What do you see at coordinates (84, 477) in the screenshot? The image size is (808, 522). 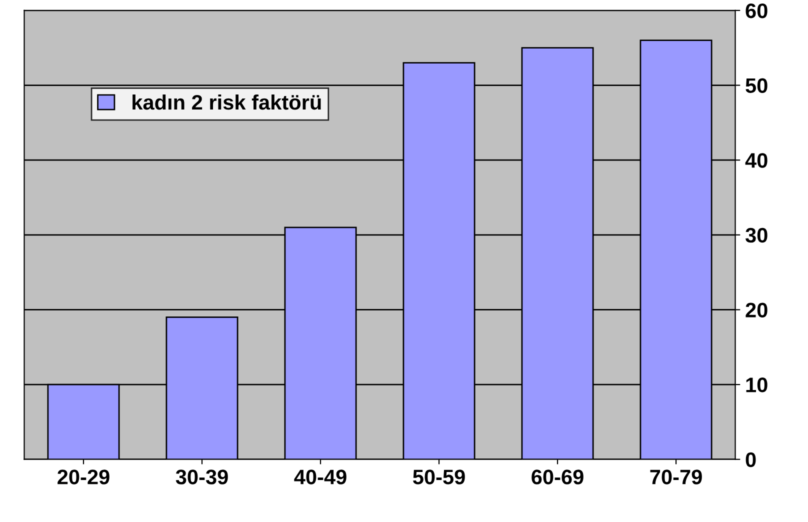 I see `x-tick-label: 20-29` at bounding box center [84, 477].